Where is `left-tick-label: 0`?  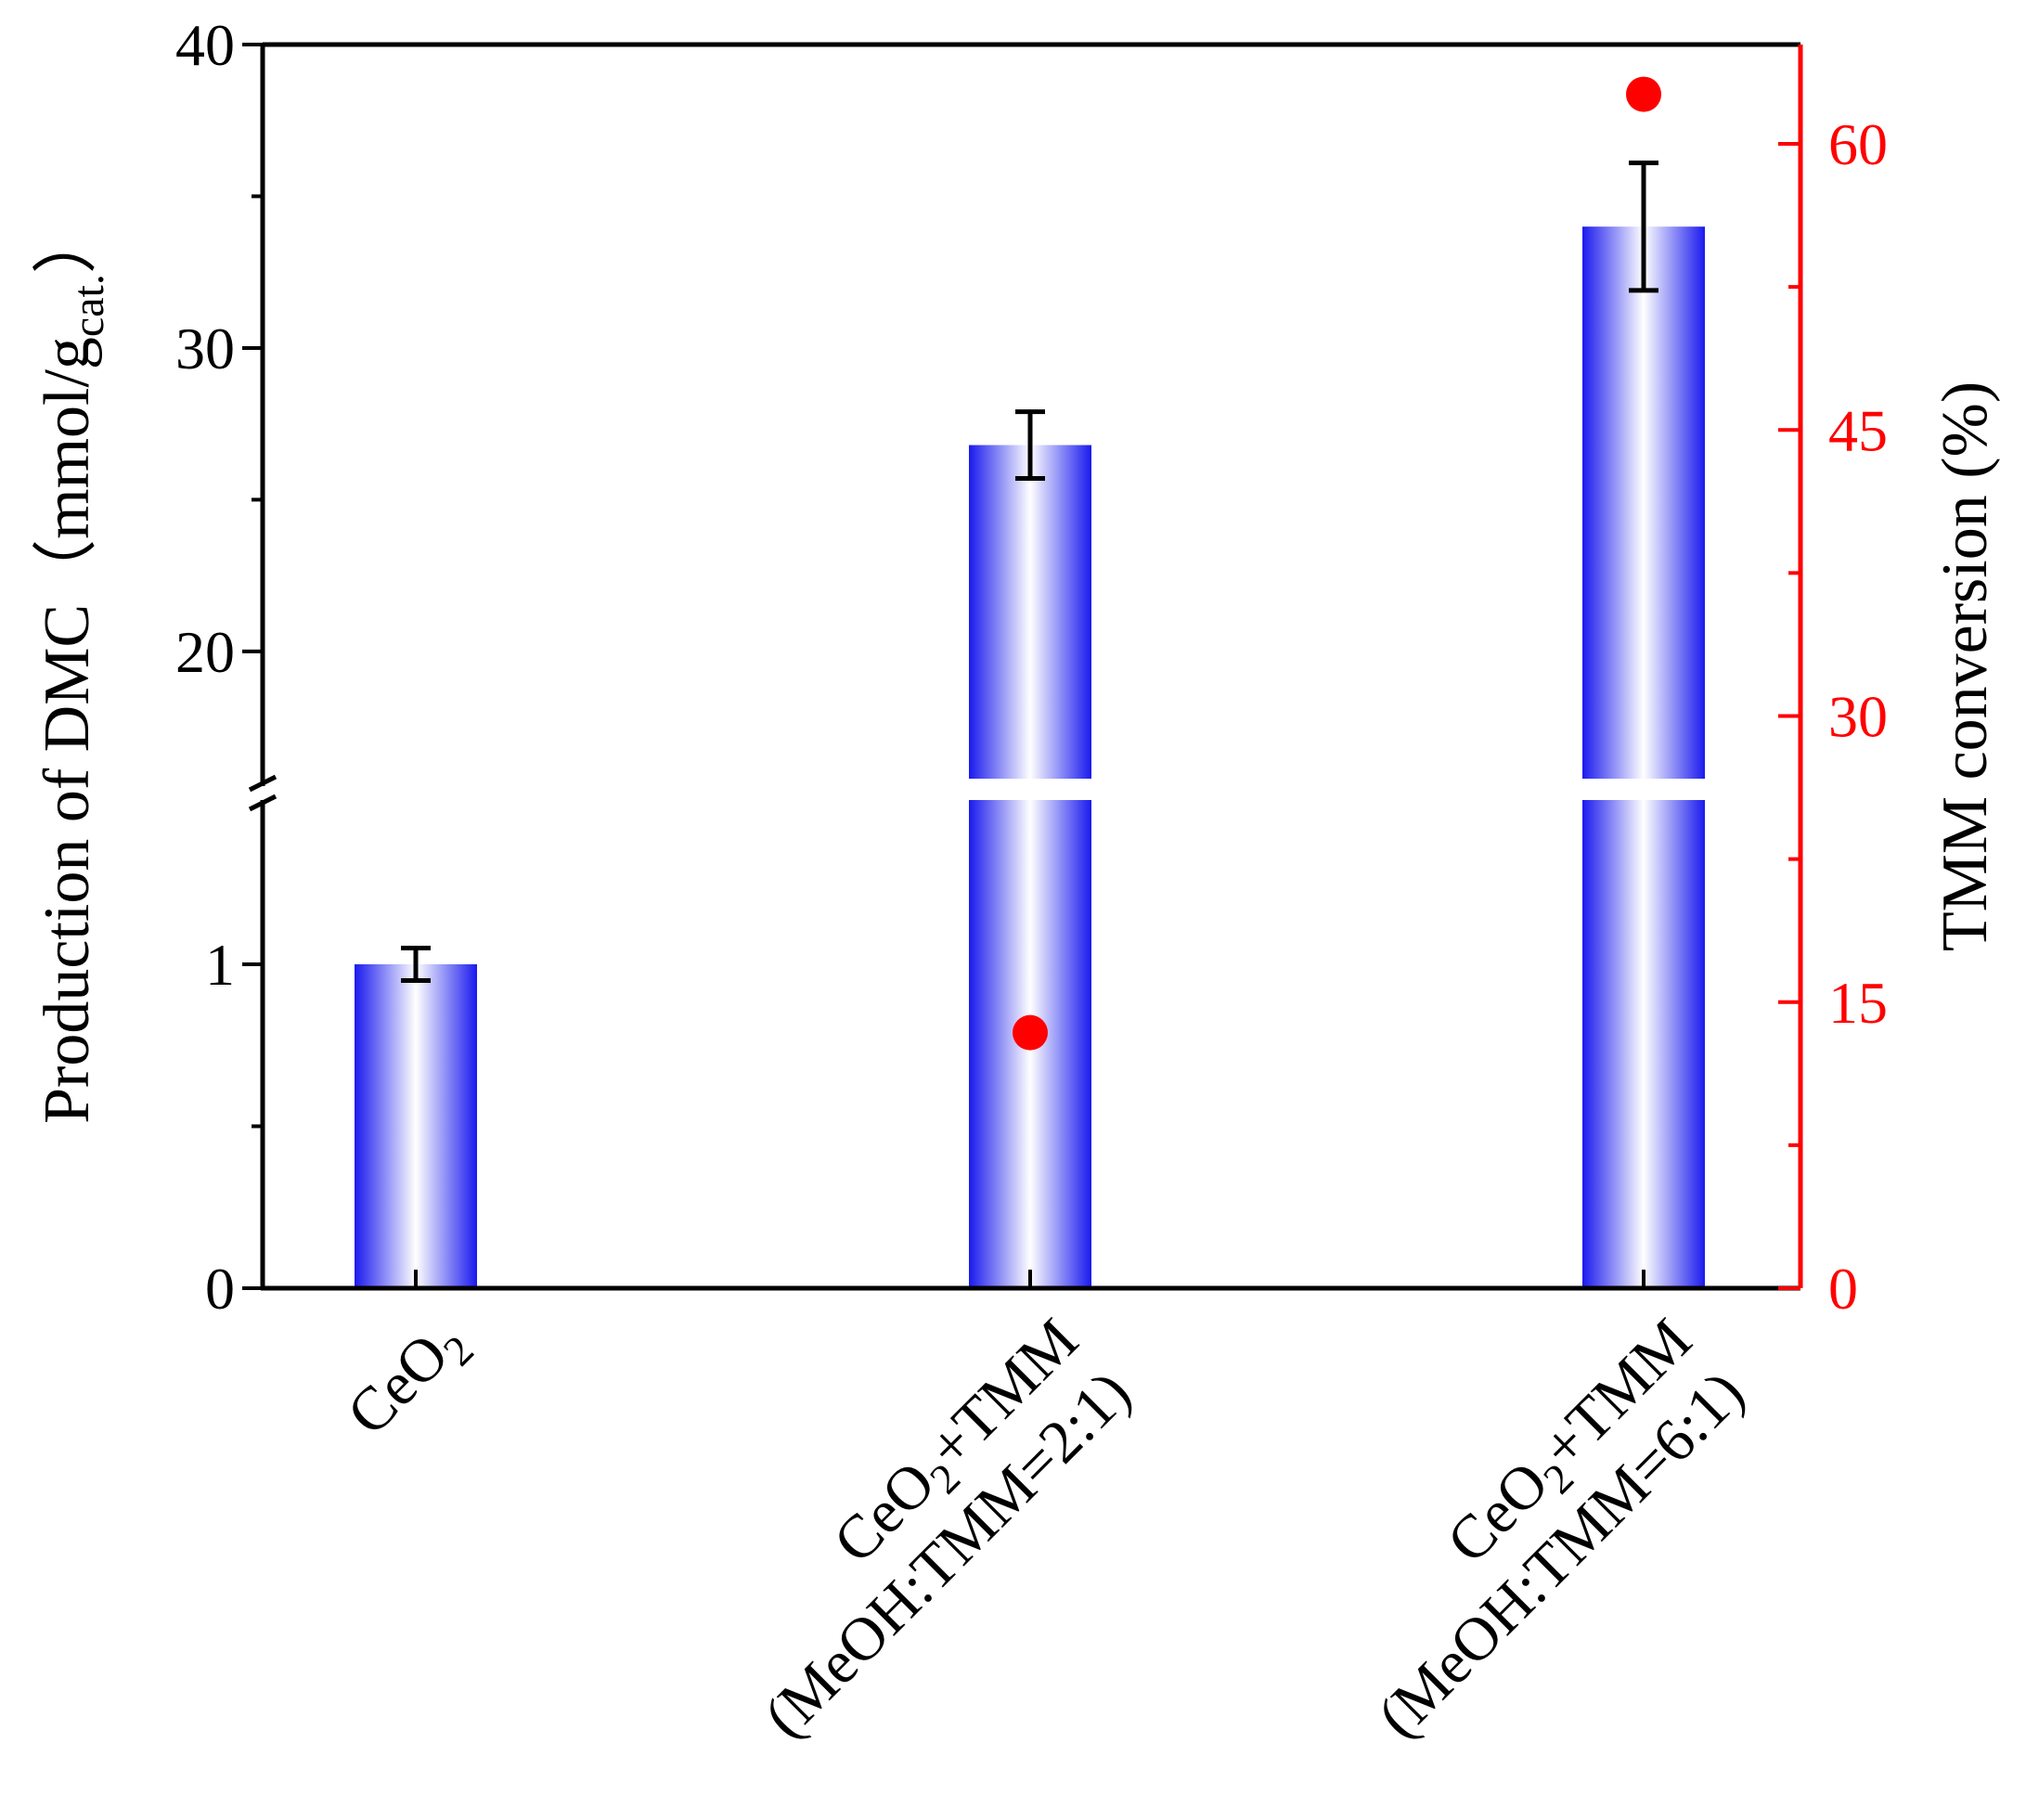
left-tick-label: 0 is located at coordinates (220, 1289).